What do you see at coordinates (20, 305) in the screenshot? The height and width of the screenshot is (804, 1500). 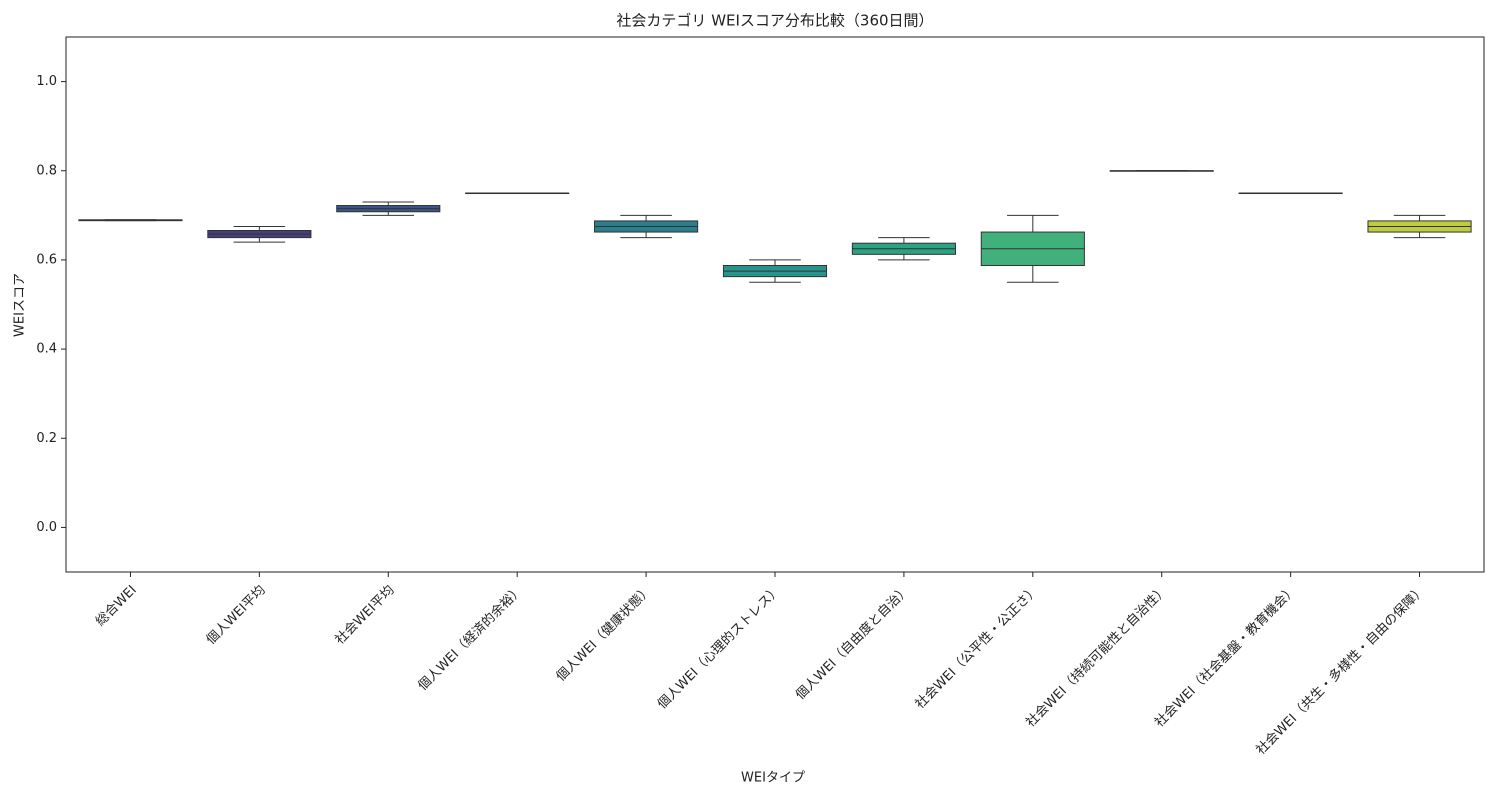 I see `y-axis-label: WEIスコア` at bounding box center [20, 305].